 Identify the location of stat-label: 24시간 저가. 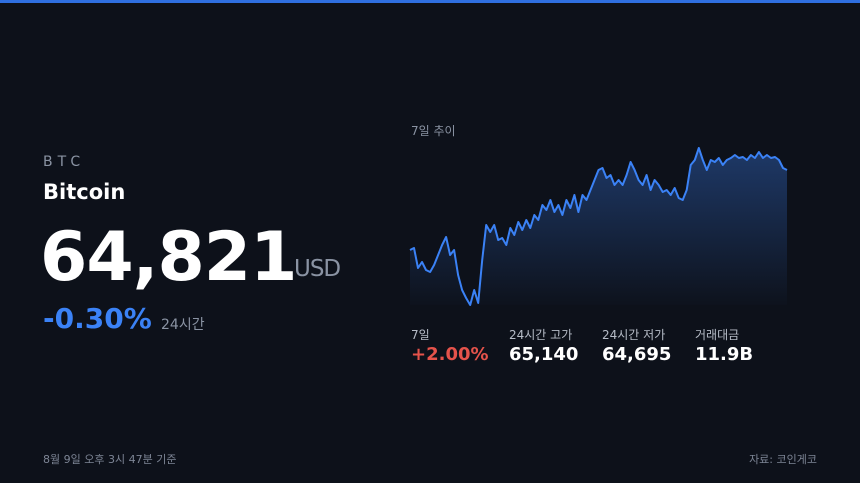
(634, 335).